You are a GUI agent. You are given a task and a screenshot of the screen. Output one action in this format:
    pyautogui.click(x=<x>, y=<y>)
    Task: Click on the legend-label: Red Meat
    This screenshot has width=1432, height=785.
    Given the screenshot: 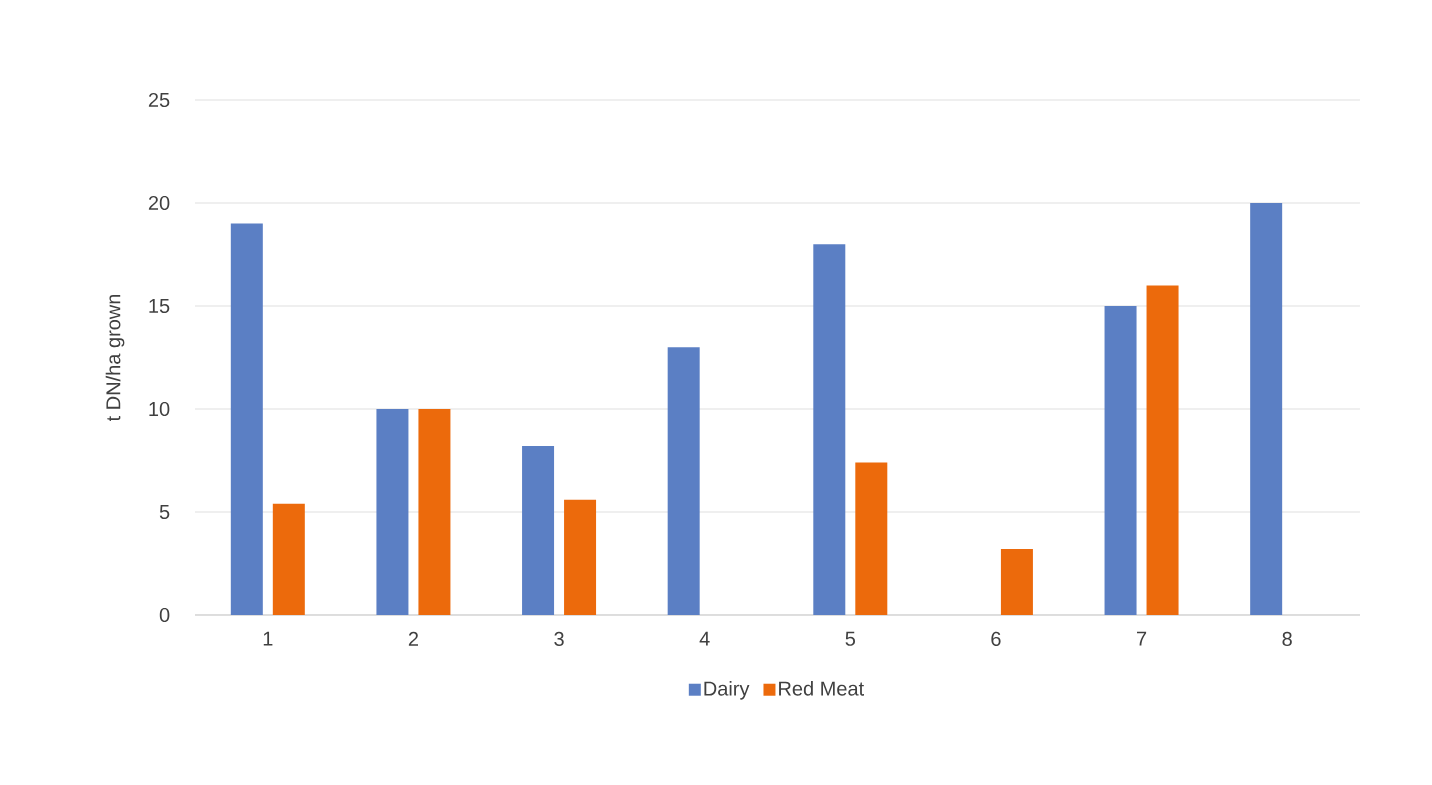 What is the action you would take?
    pyautogui.click(x=821, y=688)
    